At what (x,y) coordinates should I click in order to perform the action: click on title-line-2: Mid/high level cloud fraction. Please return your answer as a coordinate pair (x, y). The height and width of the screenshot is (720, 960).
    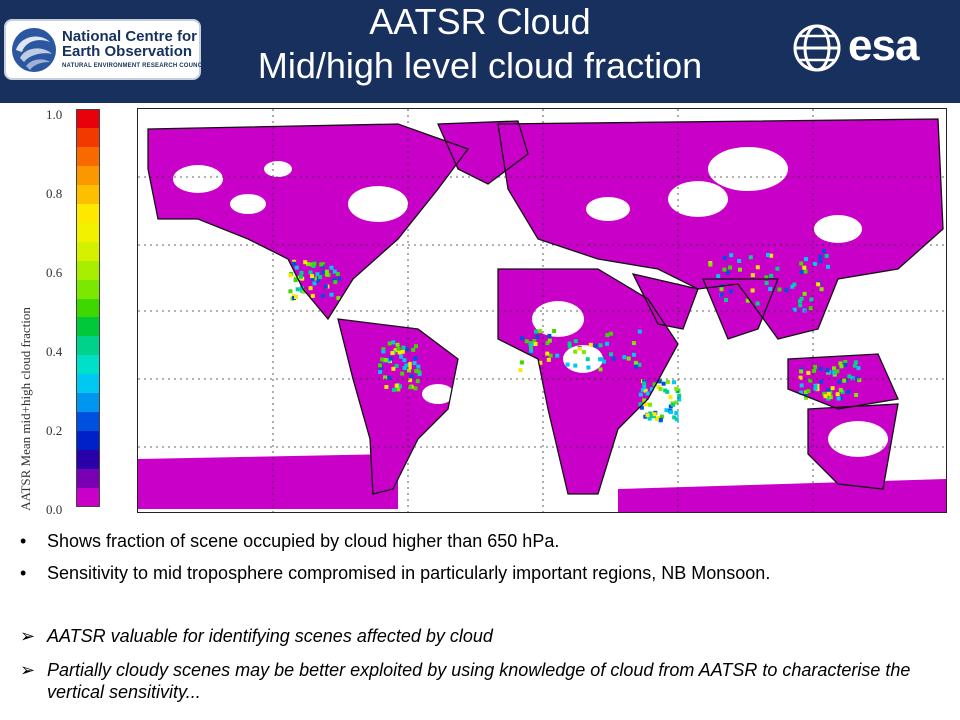
    Looking at the image, I should click on (480, 65).